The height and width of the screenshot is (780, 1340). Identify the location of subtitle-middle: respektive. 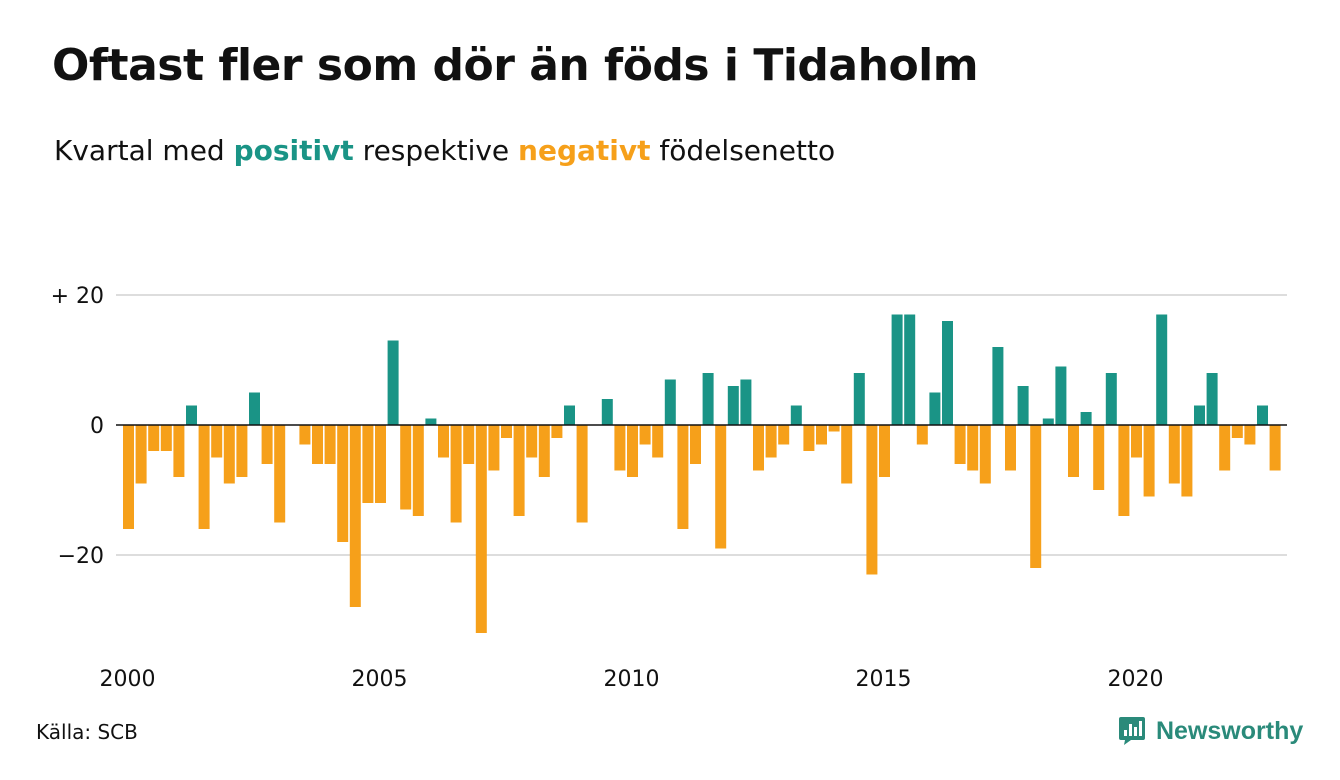
(436, 150).